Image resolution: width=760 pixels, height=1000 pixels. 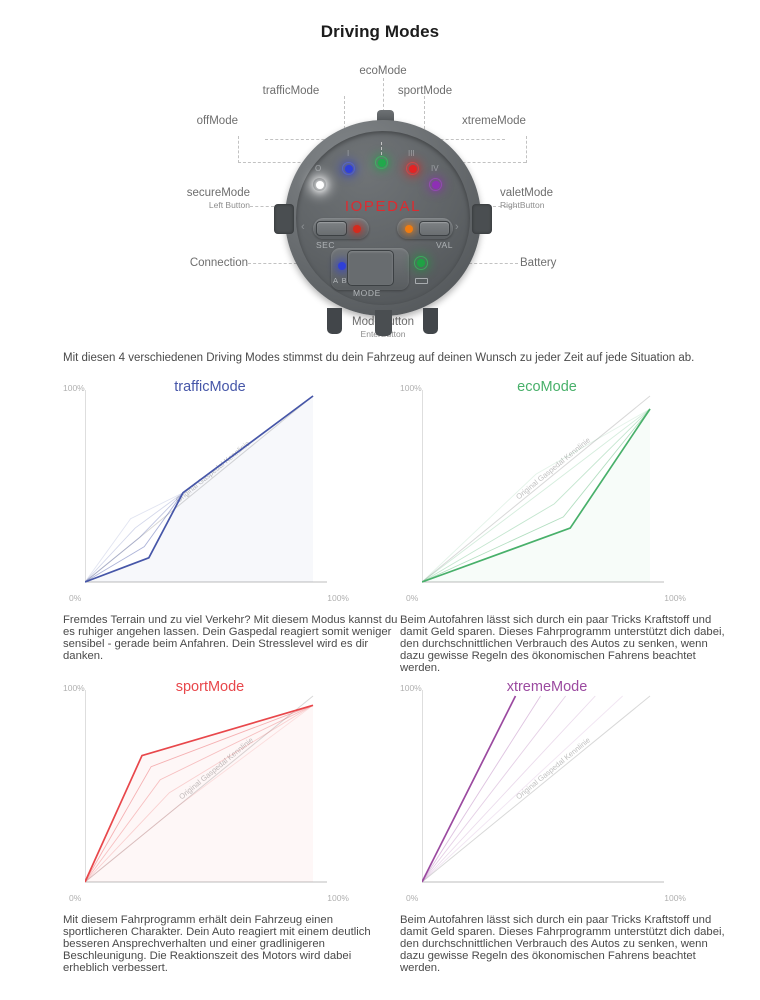 What do you see at coordinates (325, 245) in the screenshot?
I see `secure-button-tag: SEC` at bounding box center [325, 245].